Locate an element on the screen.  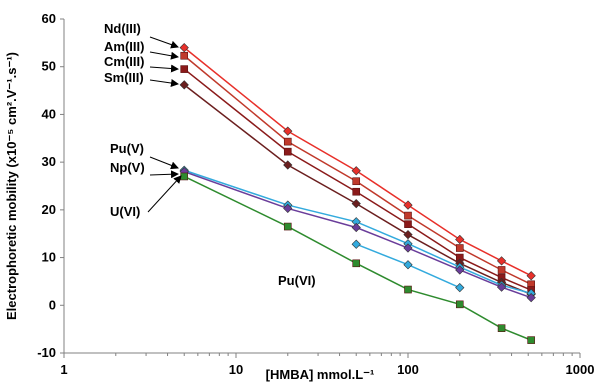
y-tick-label: 60 is located at coordinates (49, 18).